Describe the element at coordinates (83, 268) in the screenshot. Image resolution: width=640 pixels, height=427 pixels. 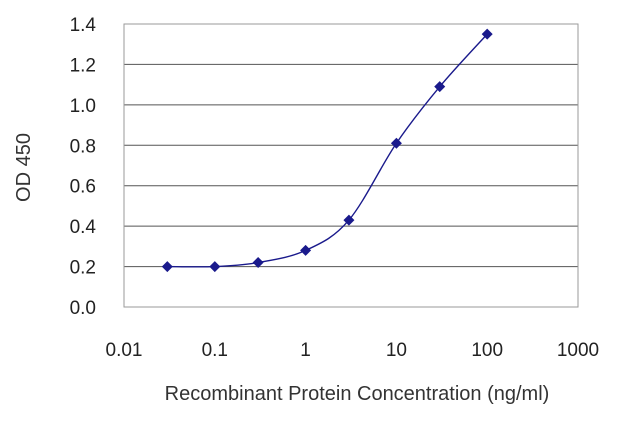
I see `y-tick-label: 0.2` at that location.